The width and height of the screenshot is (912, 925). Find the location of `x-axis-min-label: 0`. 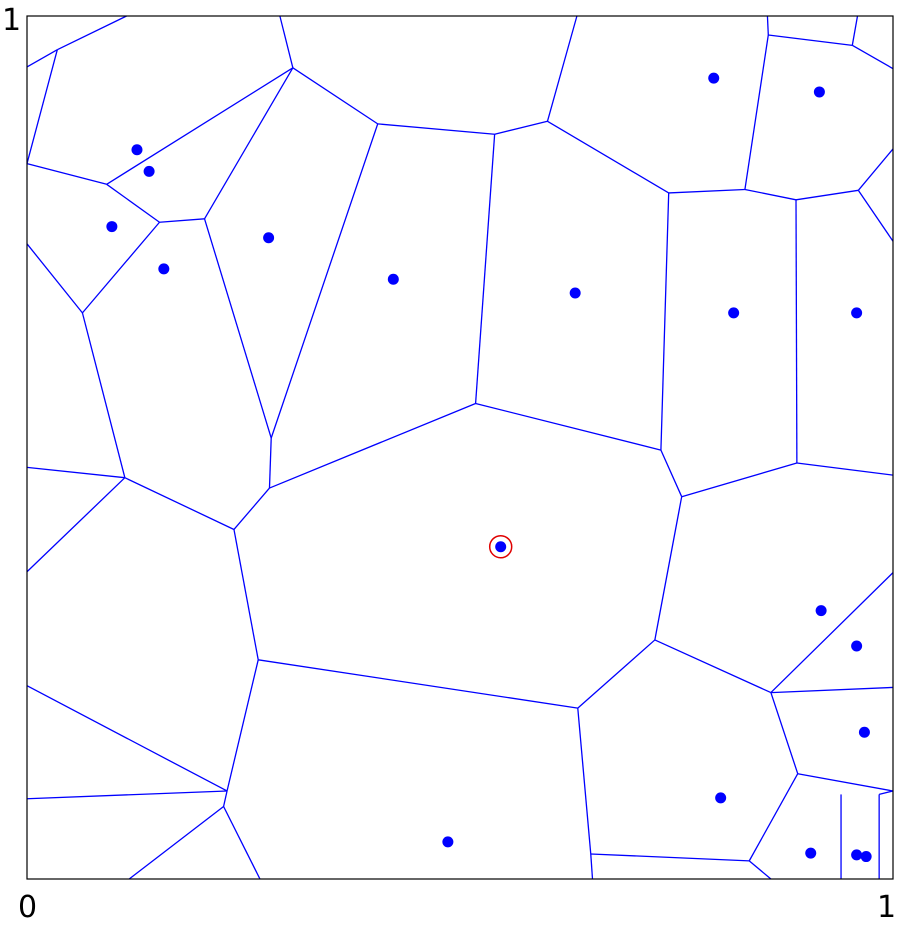

x-axis-min-label: 0 is located at coordinates (28, 907).